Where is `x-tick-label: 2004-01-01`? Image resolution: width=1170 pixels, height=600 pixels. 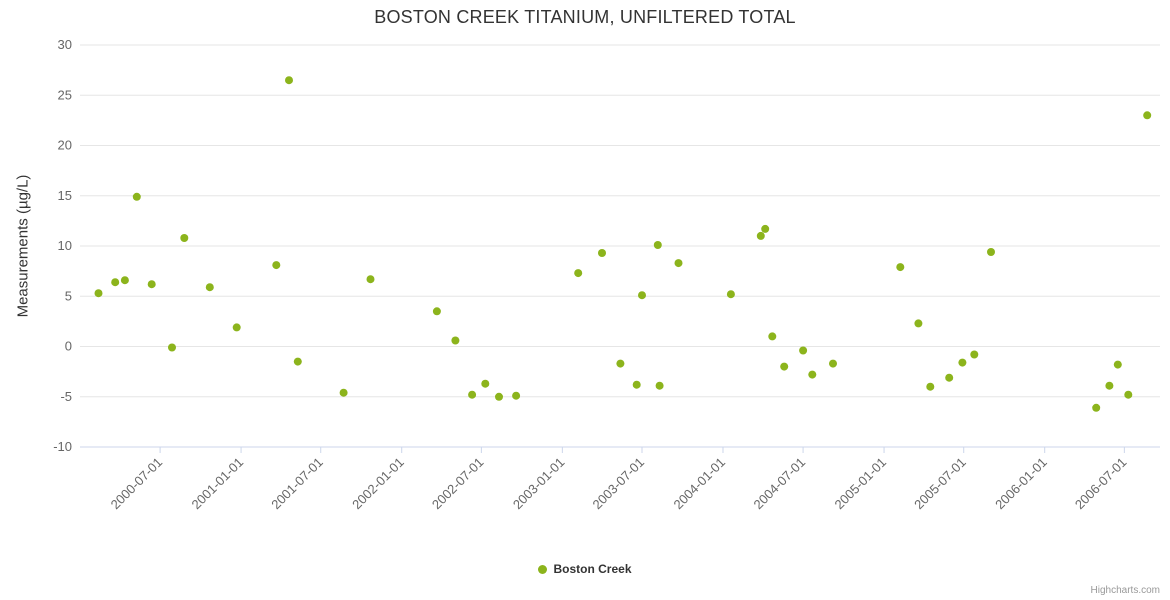 x-tick-label: 2004-01-01 is located at coordinates (699, 484).